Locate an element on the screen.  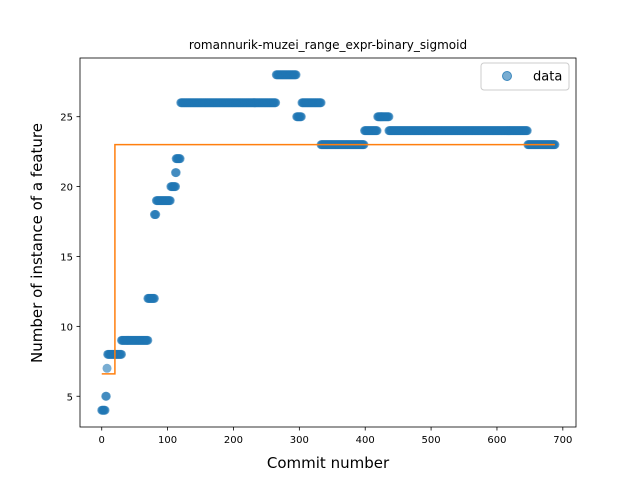
y-tick-label: 15 is located at coordinates (66, 257).